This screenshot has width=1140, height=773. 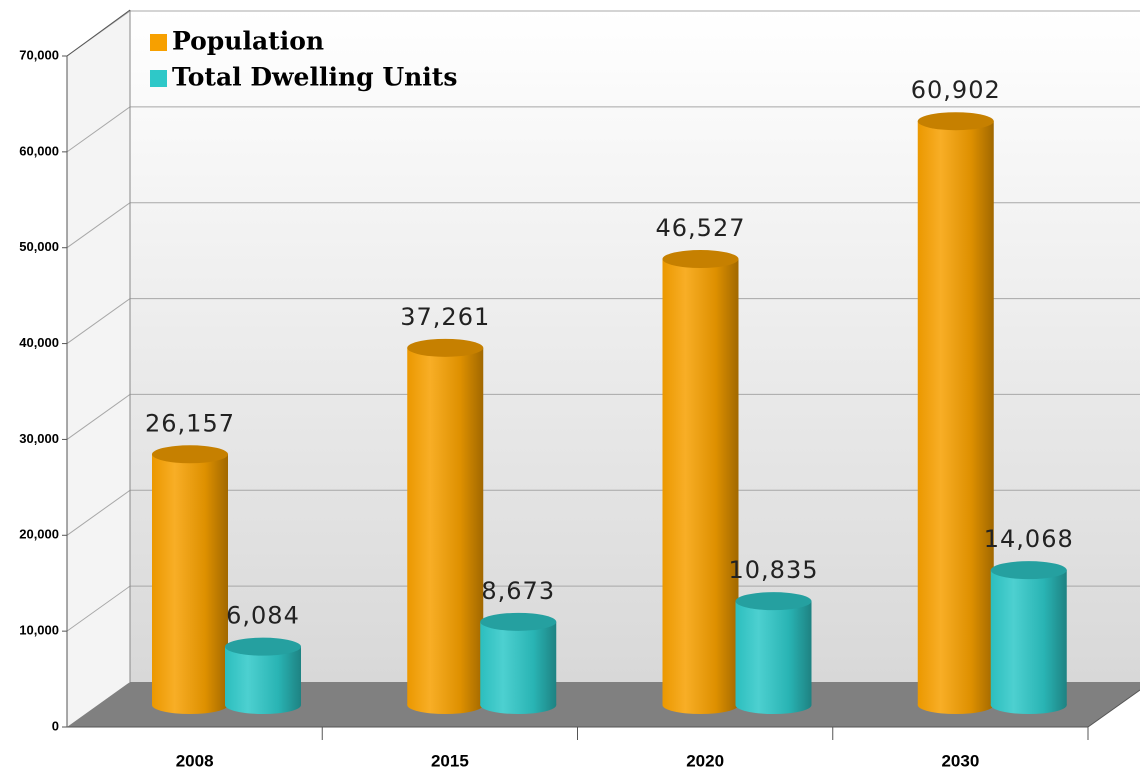 What do you see at coordinates (263, 616) in the screenshot?
I see `value-label: 6,084` at bounding box center [263, 616].